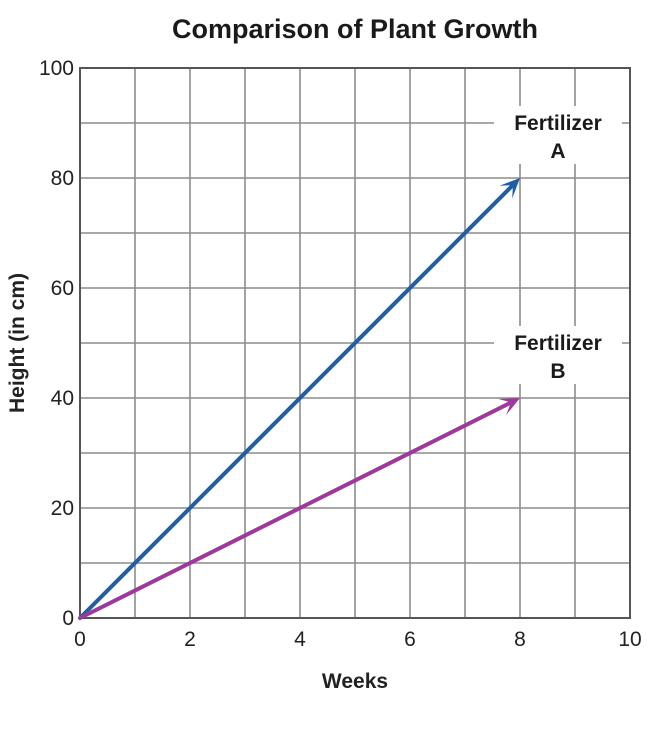 The image size is (667, 747). What do you see at coordinates (558, 123) in the screenshot?
I see `series-label-a-line-1: Fertilizer` at bounding box center [558, 123].